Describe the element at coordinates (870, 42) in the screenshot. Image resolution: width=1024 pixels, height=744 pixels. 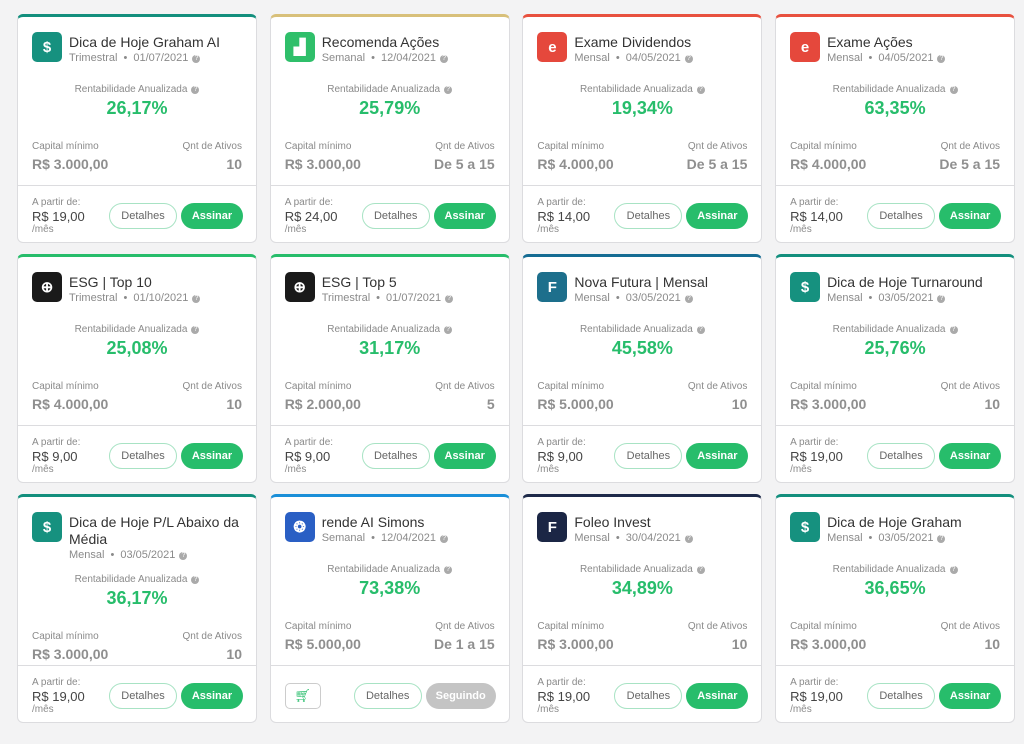
I see `portfolio-title: Exame Ações` at that location.